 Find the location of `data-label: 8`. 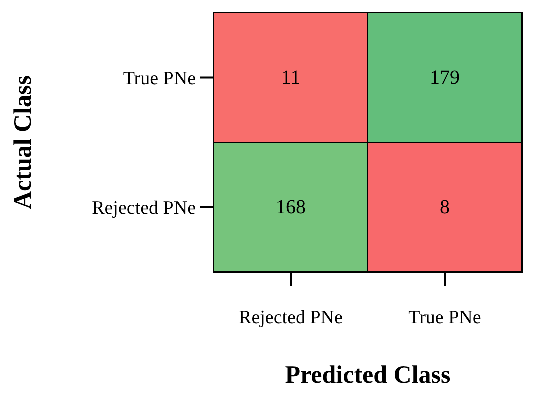

data-label: 8 is located at coordinates (445, 207).